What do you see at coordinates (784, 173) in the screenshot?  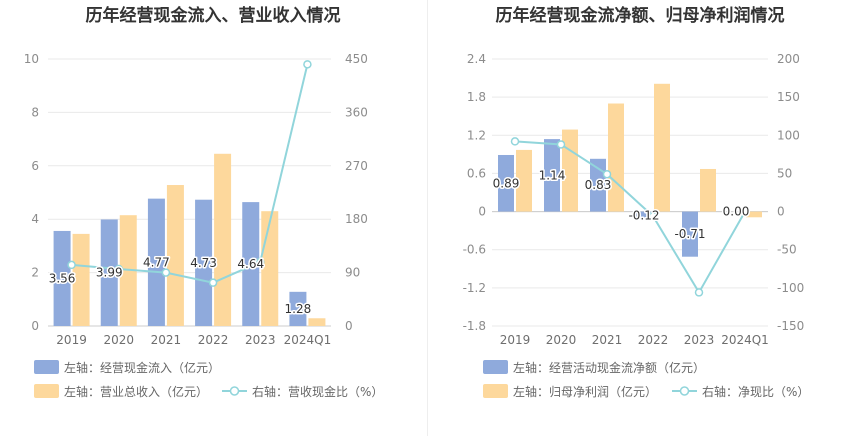 I see `y-right-tick-label: 50` at bounding box center [784, 173].